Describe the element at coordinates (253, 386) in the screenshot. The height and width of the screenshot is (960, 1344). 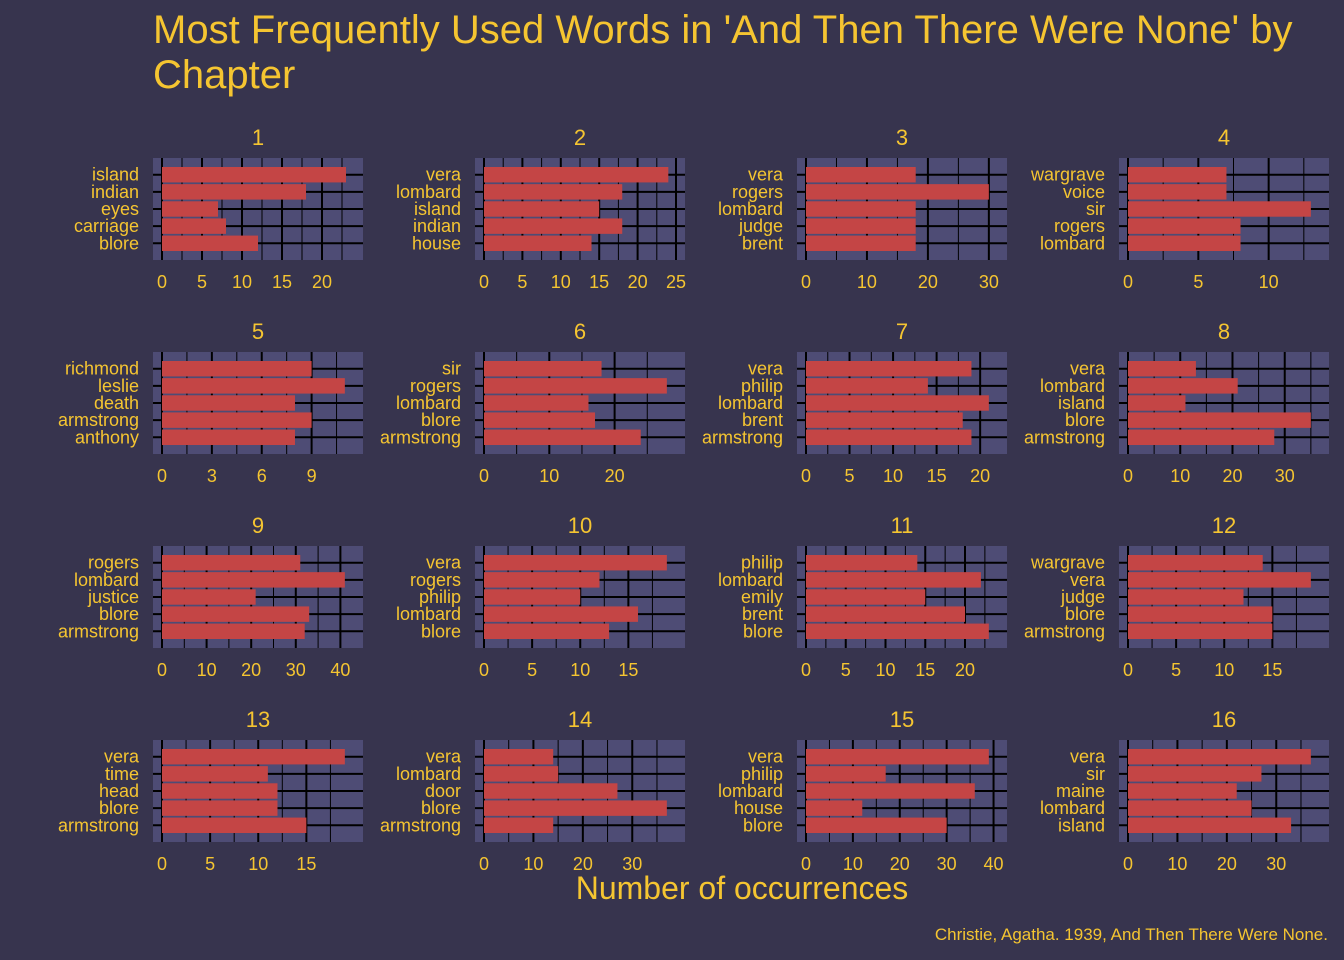
I see `bar-leslie` at that location.